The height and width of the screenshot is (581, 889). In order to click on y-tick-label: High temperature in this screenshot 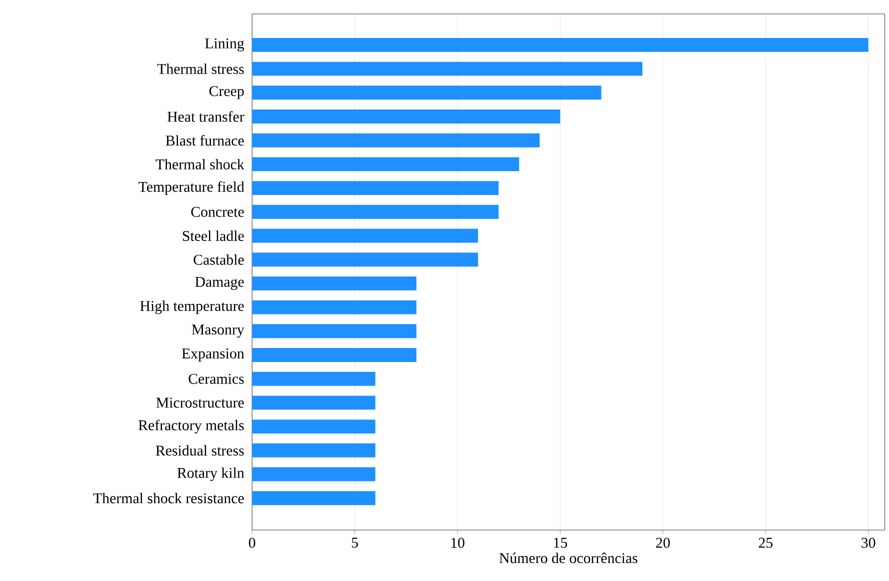, I will do `click(192, 307)`.